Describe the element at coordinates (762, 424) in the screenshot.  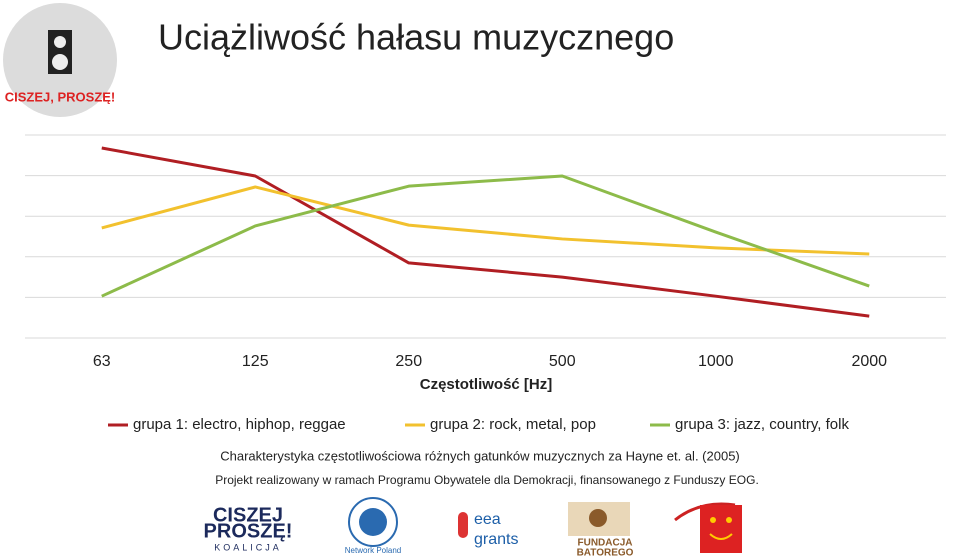
I see `legend-label: grupa 3: jazz, country, folk` at that location.